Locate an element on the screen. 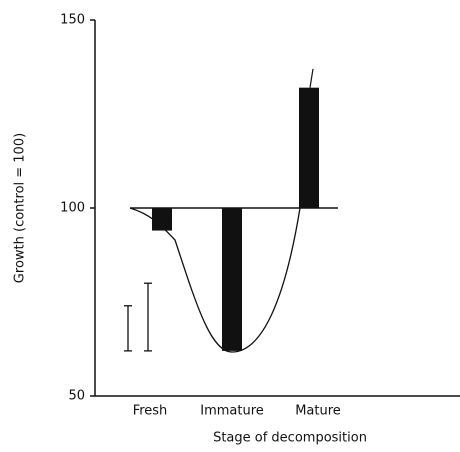 Image resolution: width=460 pixels, height=452 pixels. error-bar is located at coordinates (311, 78).